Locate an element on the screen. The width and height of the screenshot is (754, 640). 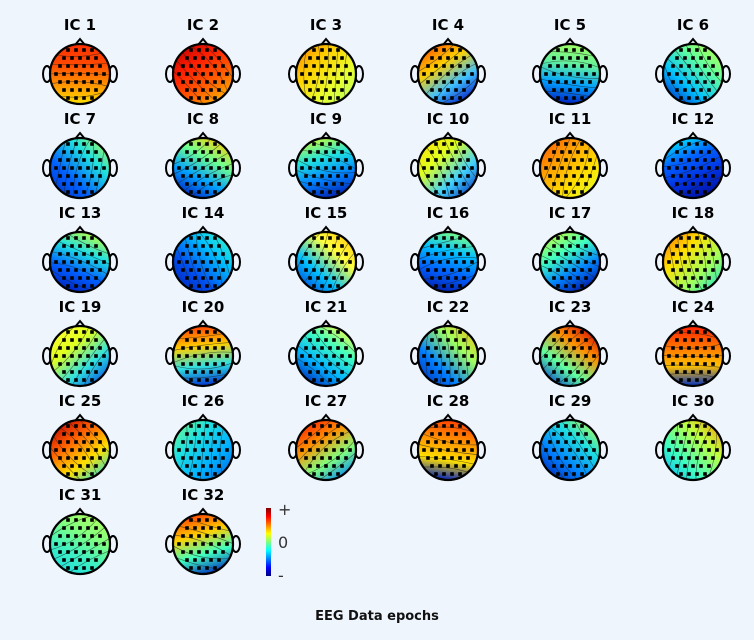
component-map: IC 19 is located at coordinates (80, 344).